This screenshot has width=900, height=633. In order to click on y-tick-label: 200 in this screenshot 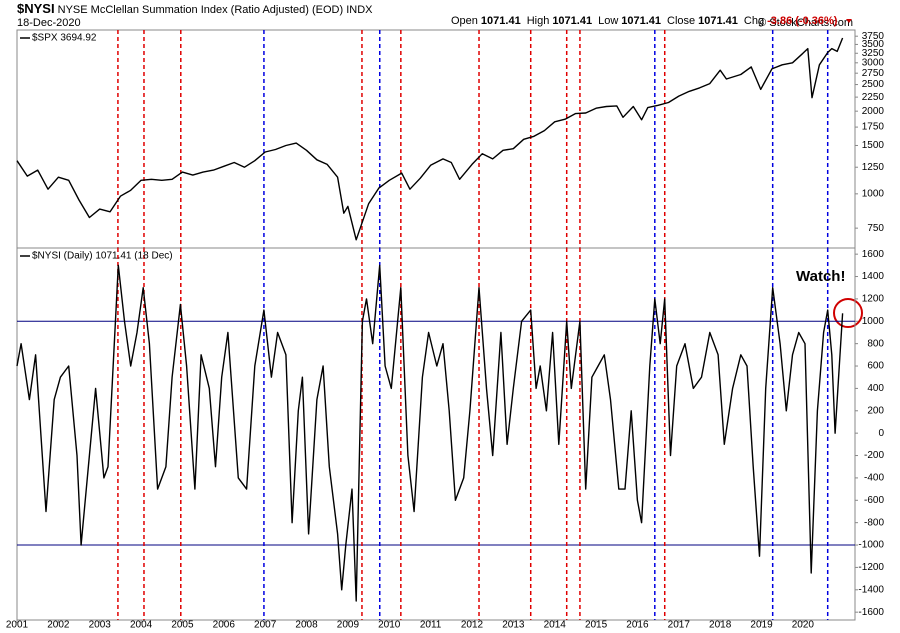, I will do `click(875, 410)`.